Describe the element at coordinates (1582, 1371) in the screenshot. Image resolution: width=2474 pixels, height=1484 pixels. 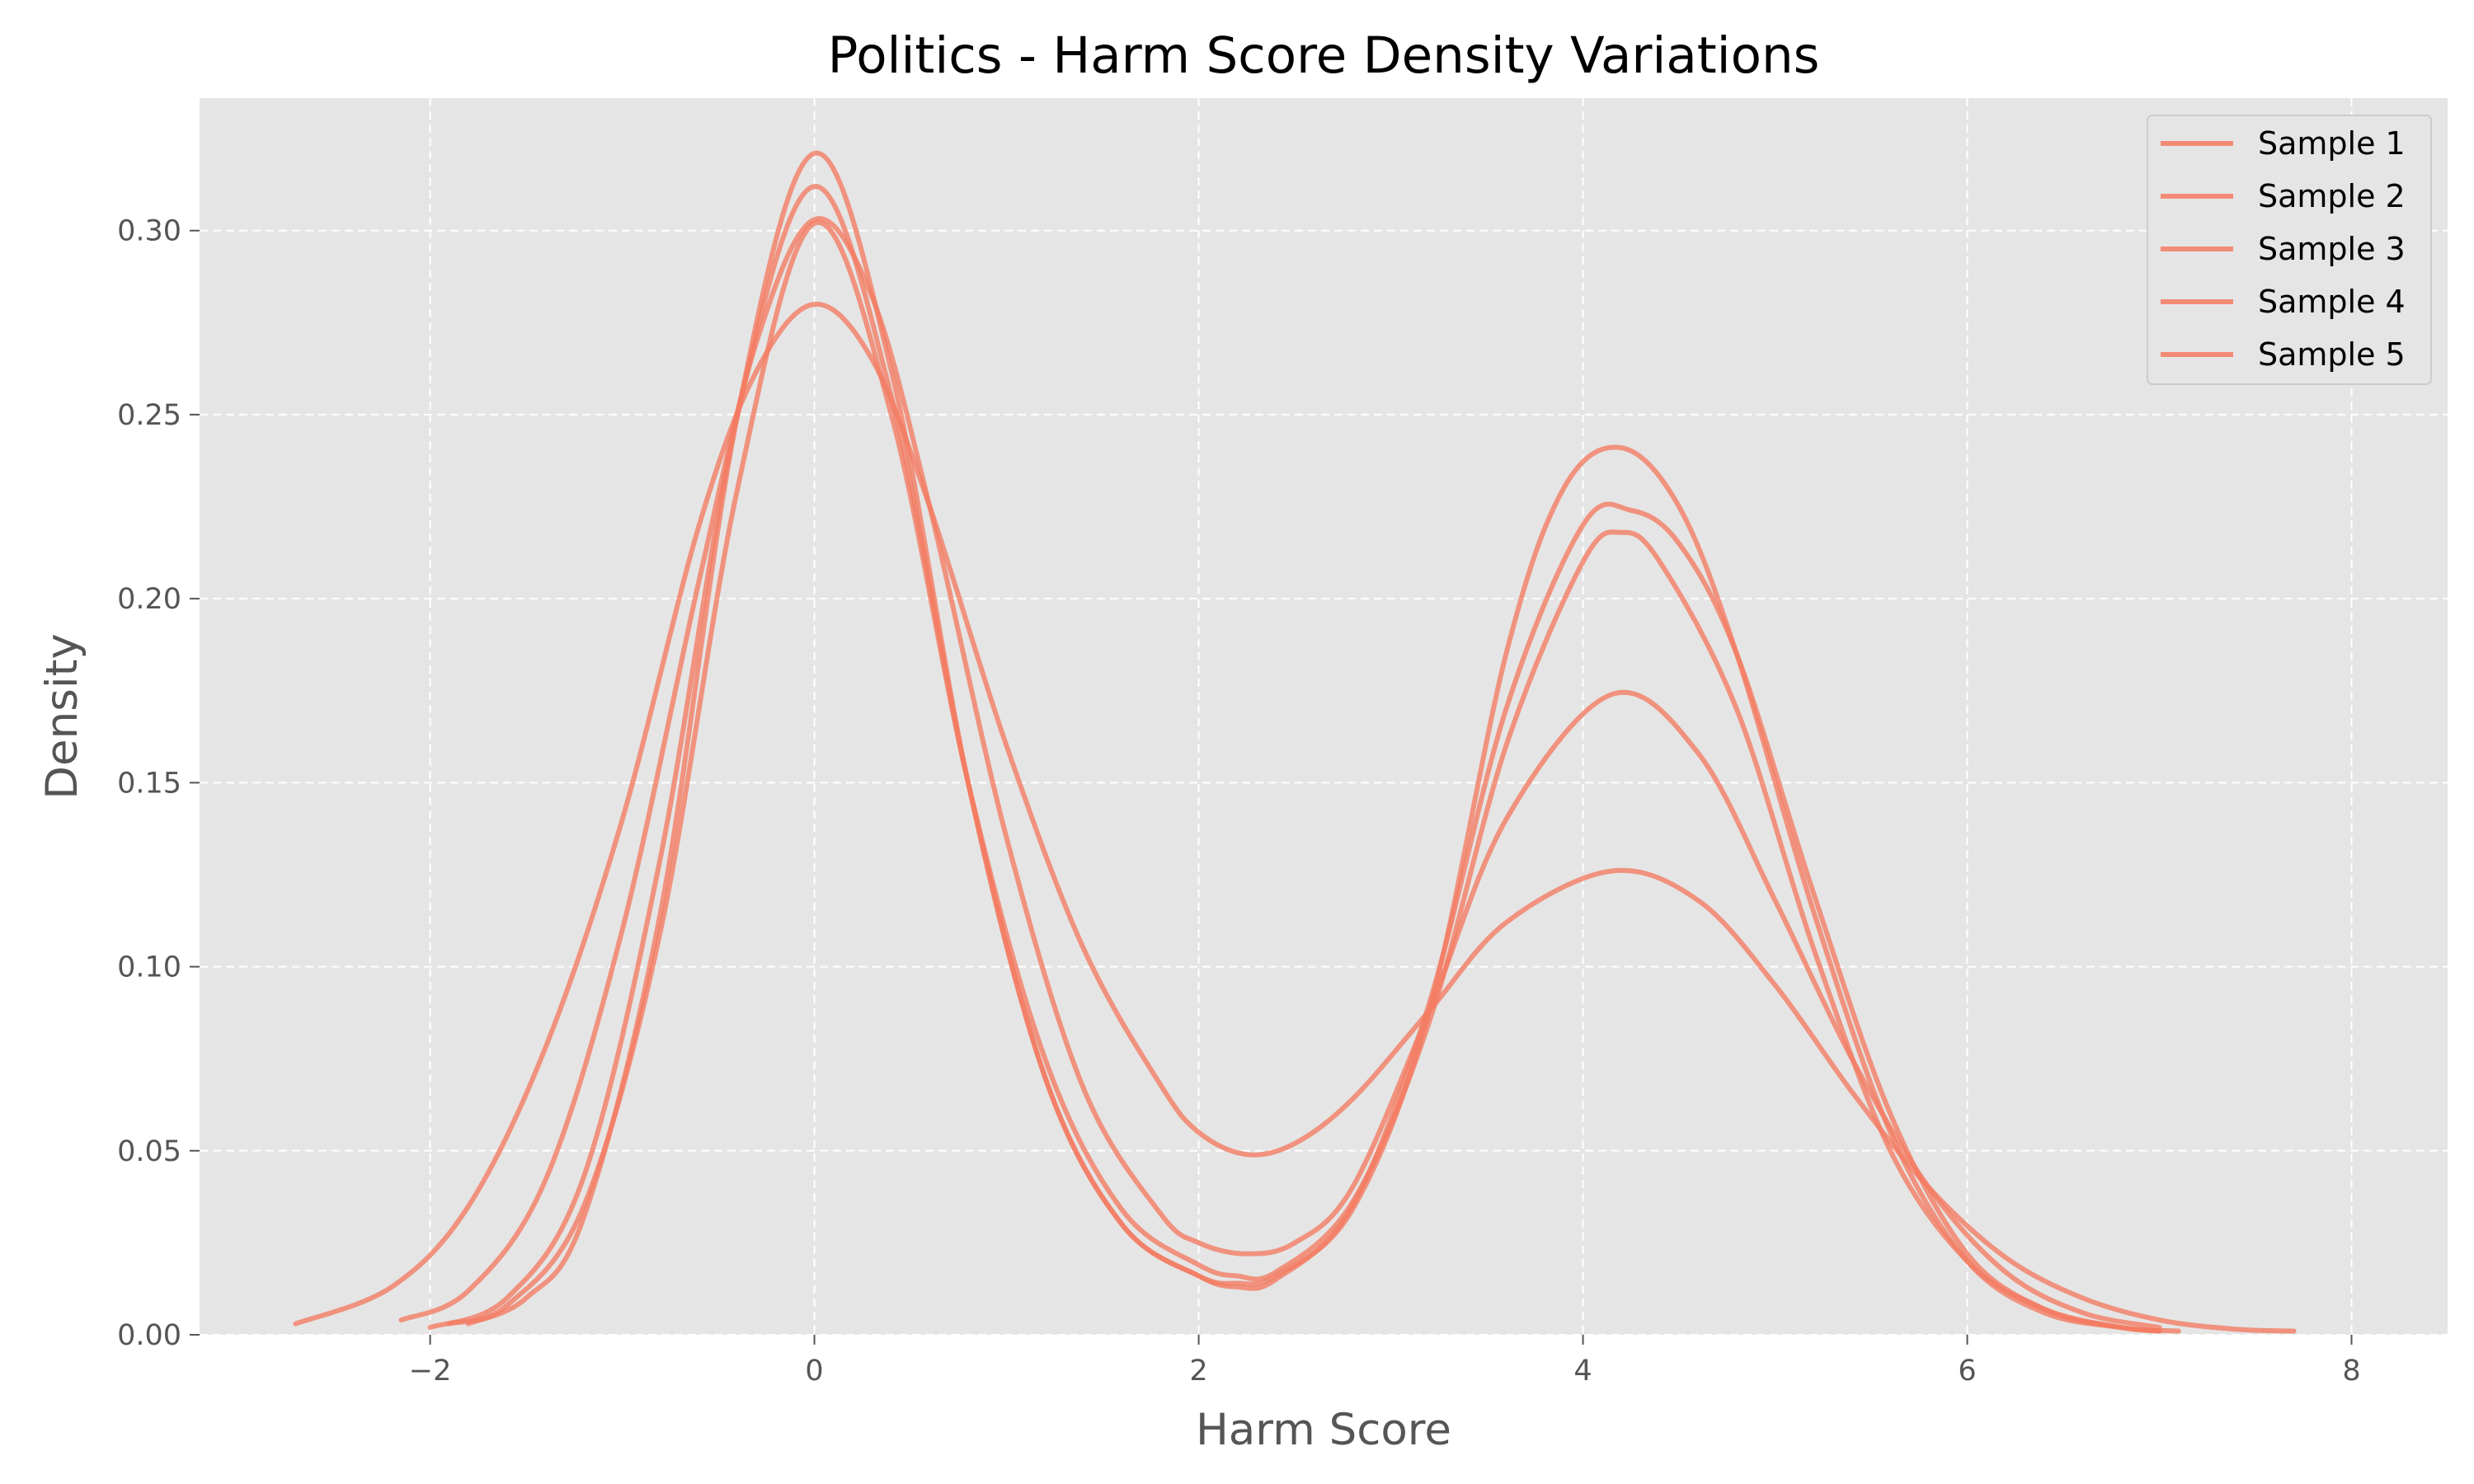
I see `x-tick-label: 4` at that location.